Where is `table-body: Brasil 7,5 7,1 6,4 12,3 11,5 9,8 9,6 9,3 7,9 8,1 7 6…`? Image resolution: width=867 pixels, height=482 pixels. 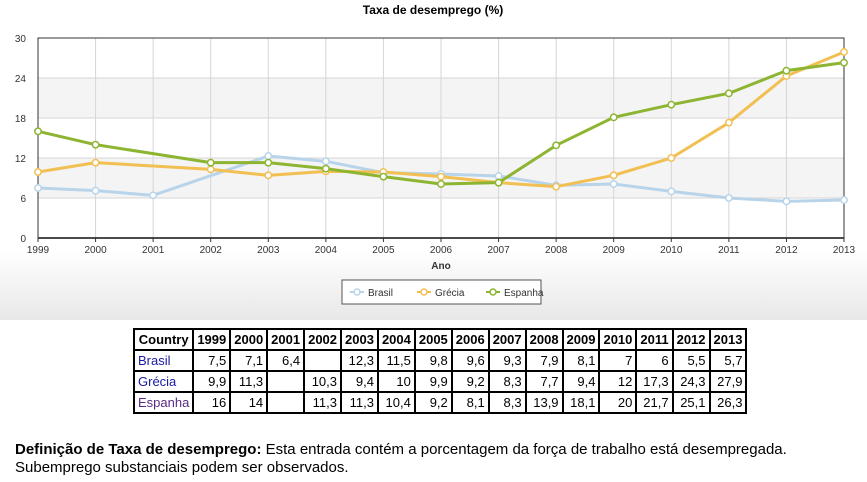 table-body: Brasil 7,5 7,1 6,4 12,3 11,5 9,8 9,6 9,3 7,9 8,1 7 6… is located at coordinates (440, 381).